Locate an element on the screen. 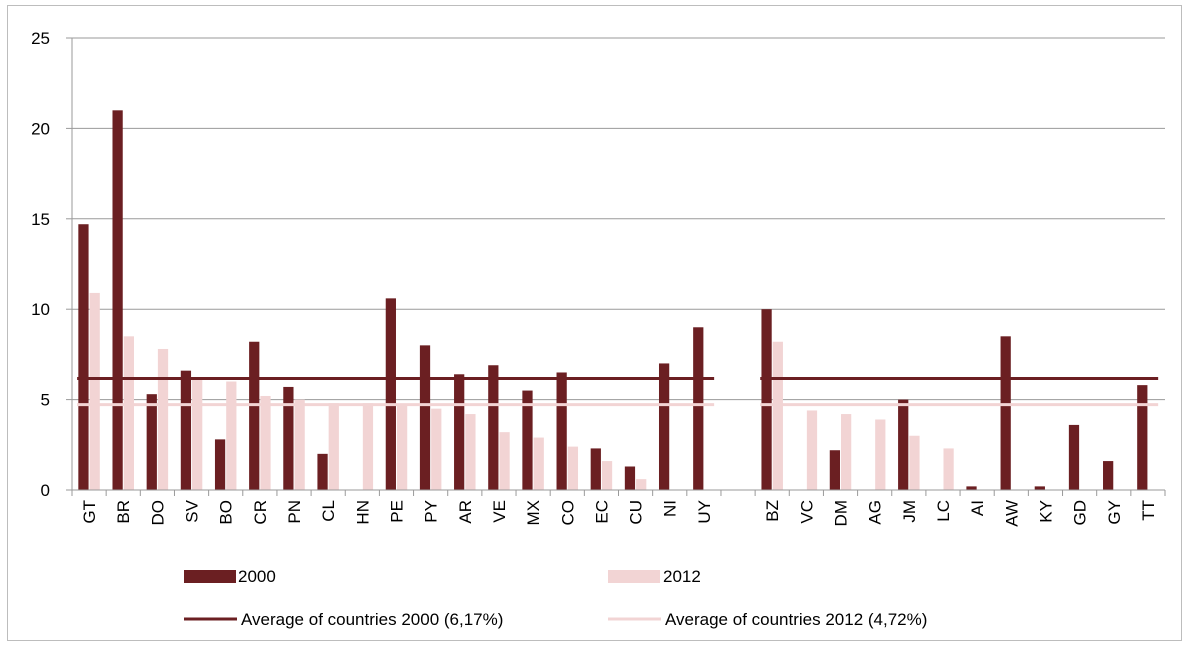  x-tick-label-GD: GD is located at coordinates (1080, 513).